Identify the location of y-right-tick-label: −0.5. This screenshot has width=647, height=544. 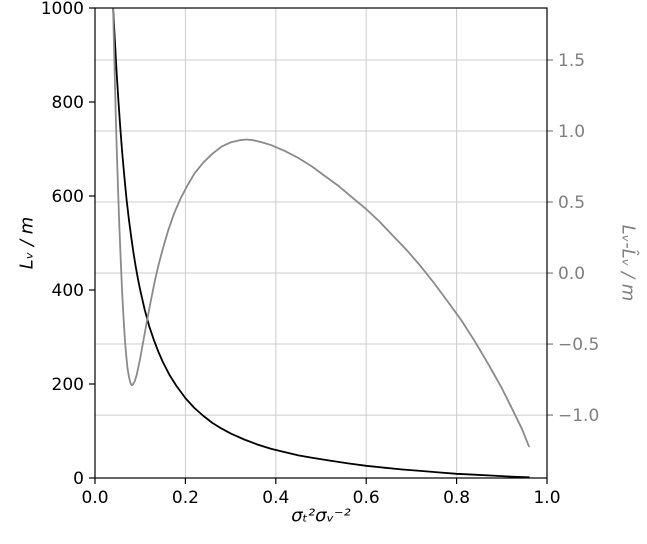
(578, 345).